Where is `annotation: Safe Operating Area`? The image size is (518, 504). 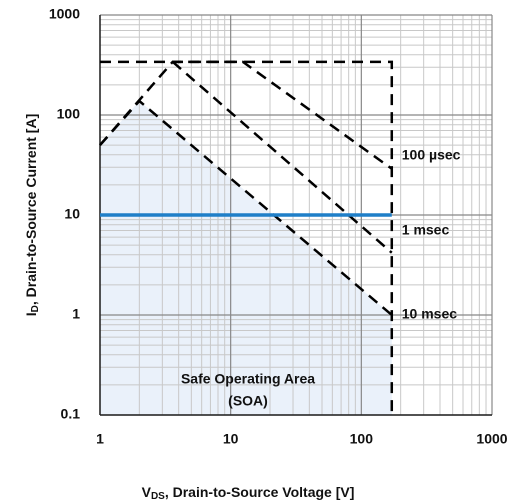
annotation: Safe Operating Area is located at coordinates (248, 379).